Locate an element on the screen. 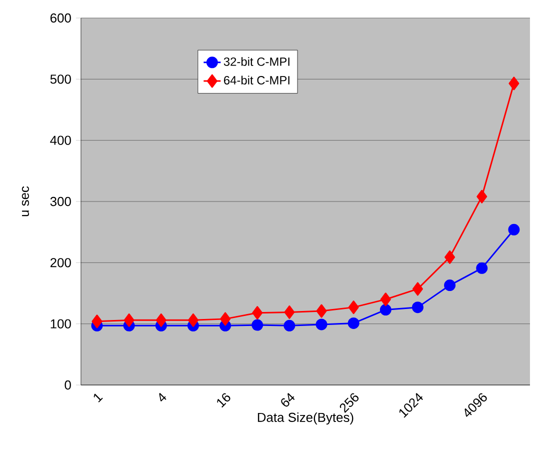  legend-label: 32-bit C-MPI is located at coordinates (257, 61).